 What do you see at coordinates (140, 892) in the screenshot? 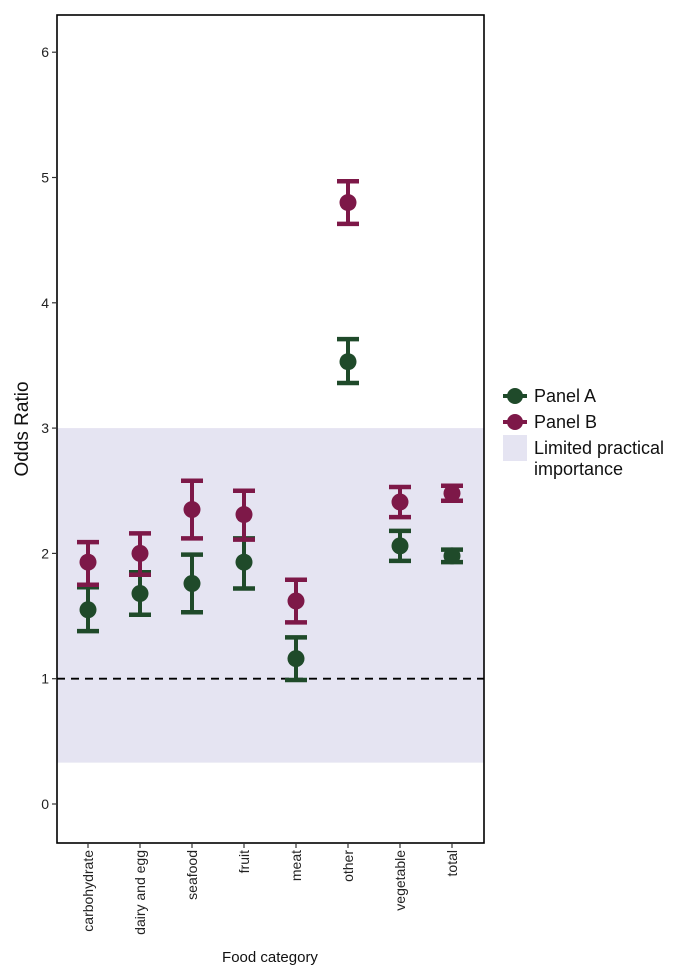
I see `x-tick-label: dairy and egg` at bounding box center [140, 892].